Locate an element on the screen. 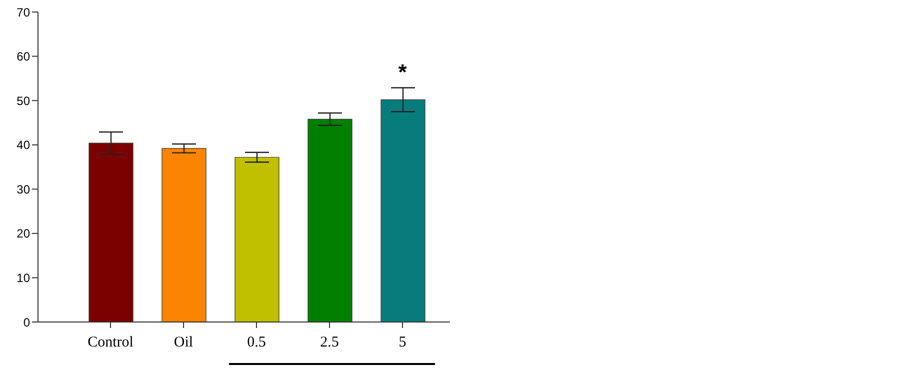 This screenshot has width=903, height=369. annotation: * is located at coordinates (403, 72).